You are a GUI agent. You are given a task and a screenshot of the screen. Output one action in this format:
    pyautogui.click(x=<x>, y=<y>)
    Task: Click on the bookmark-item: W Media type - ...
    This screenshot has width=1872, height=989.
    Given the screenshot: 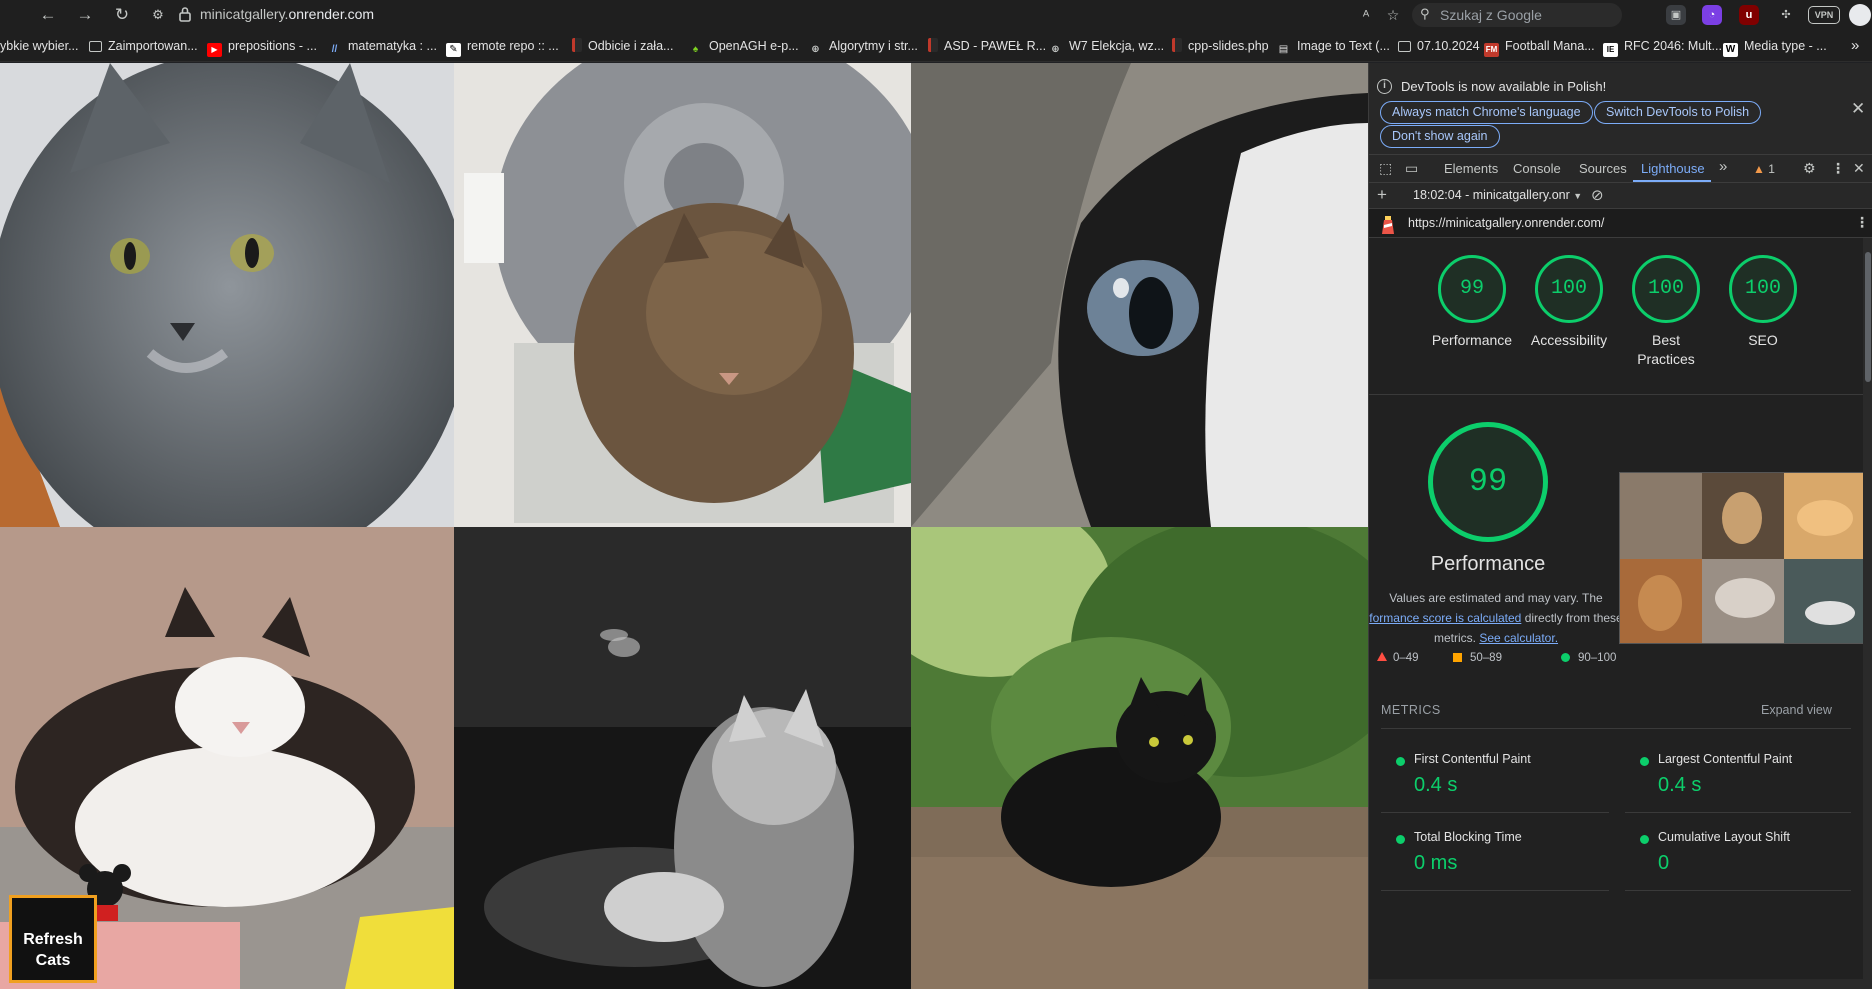 What is the action you would take?
    pyautogui.click(x=1775, y=46)
    